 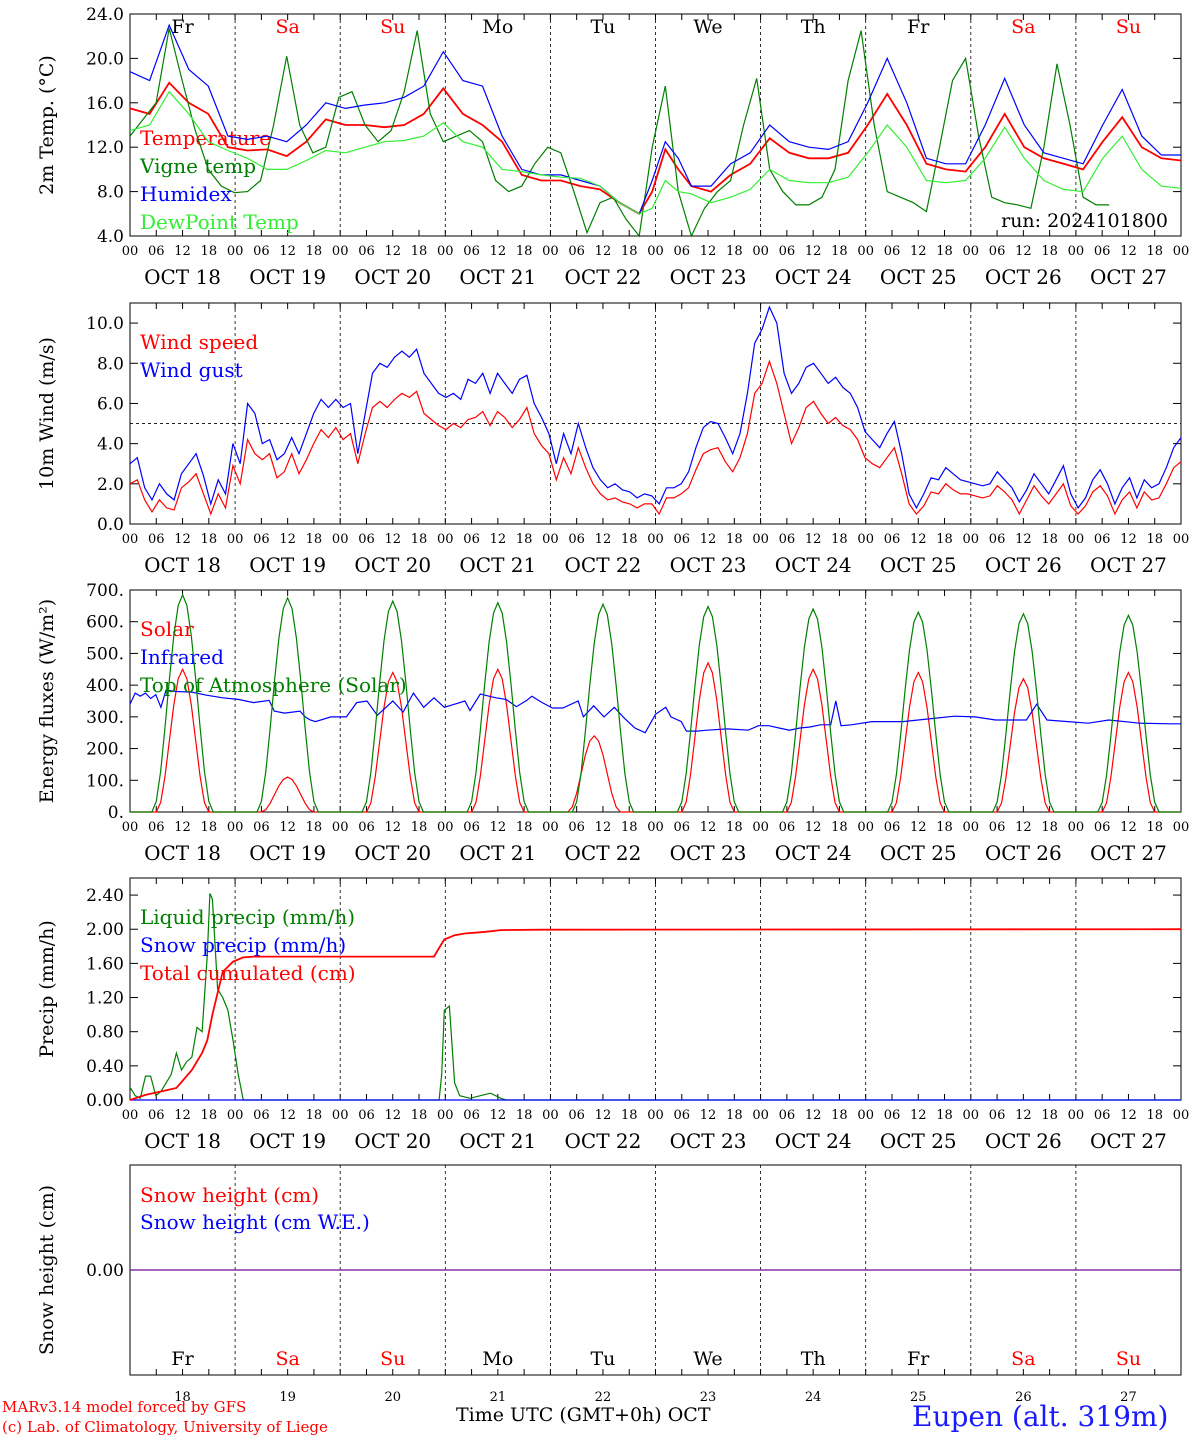 What do you see at coordinates (219, 222) in the screenshot?
I see `legend-entry: DewPoint Temp` at bounding box center [219, 222].